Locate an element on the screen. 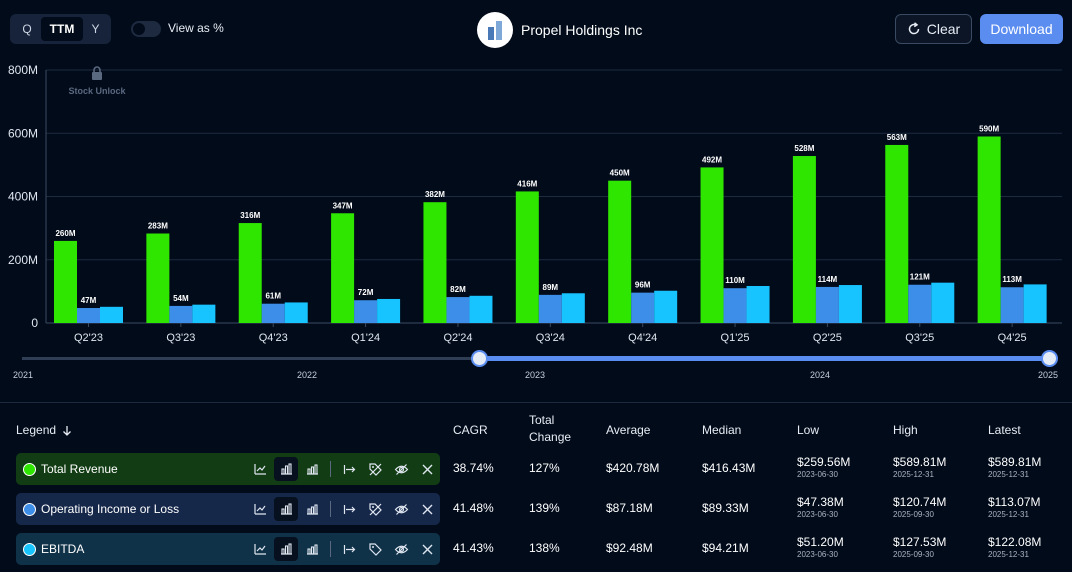  period-y-button: Y is located at coordinates (95, 29).